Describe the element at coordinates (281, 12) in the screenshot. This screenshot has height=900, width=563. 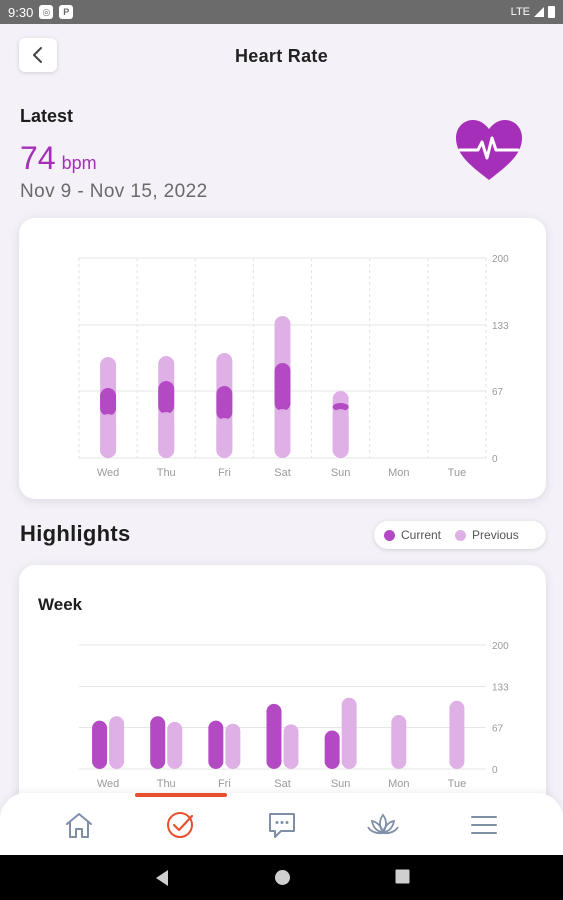
I see `status-bar: 9:30 ◎ P LTE` at that location.